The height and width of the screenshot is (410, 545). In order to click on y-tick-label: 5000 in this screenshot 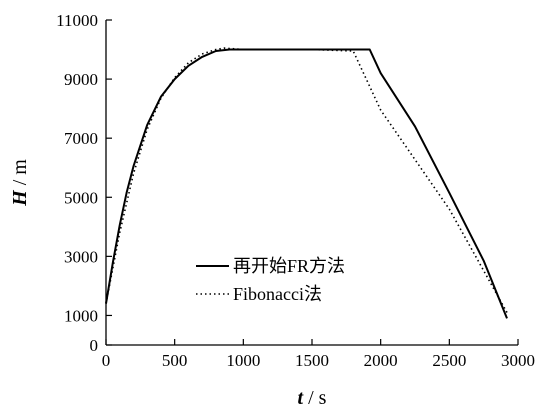, I will do `click(81, 197)`.